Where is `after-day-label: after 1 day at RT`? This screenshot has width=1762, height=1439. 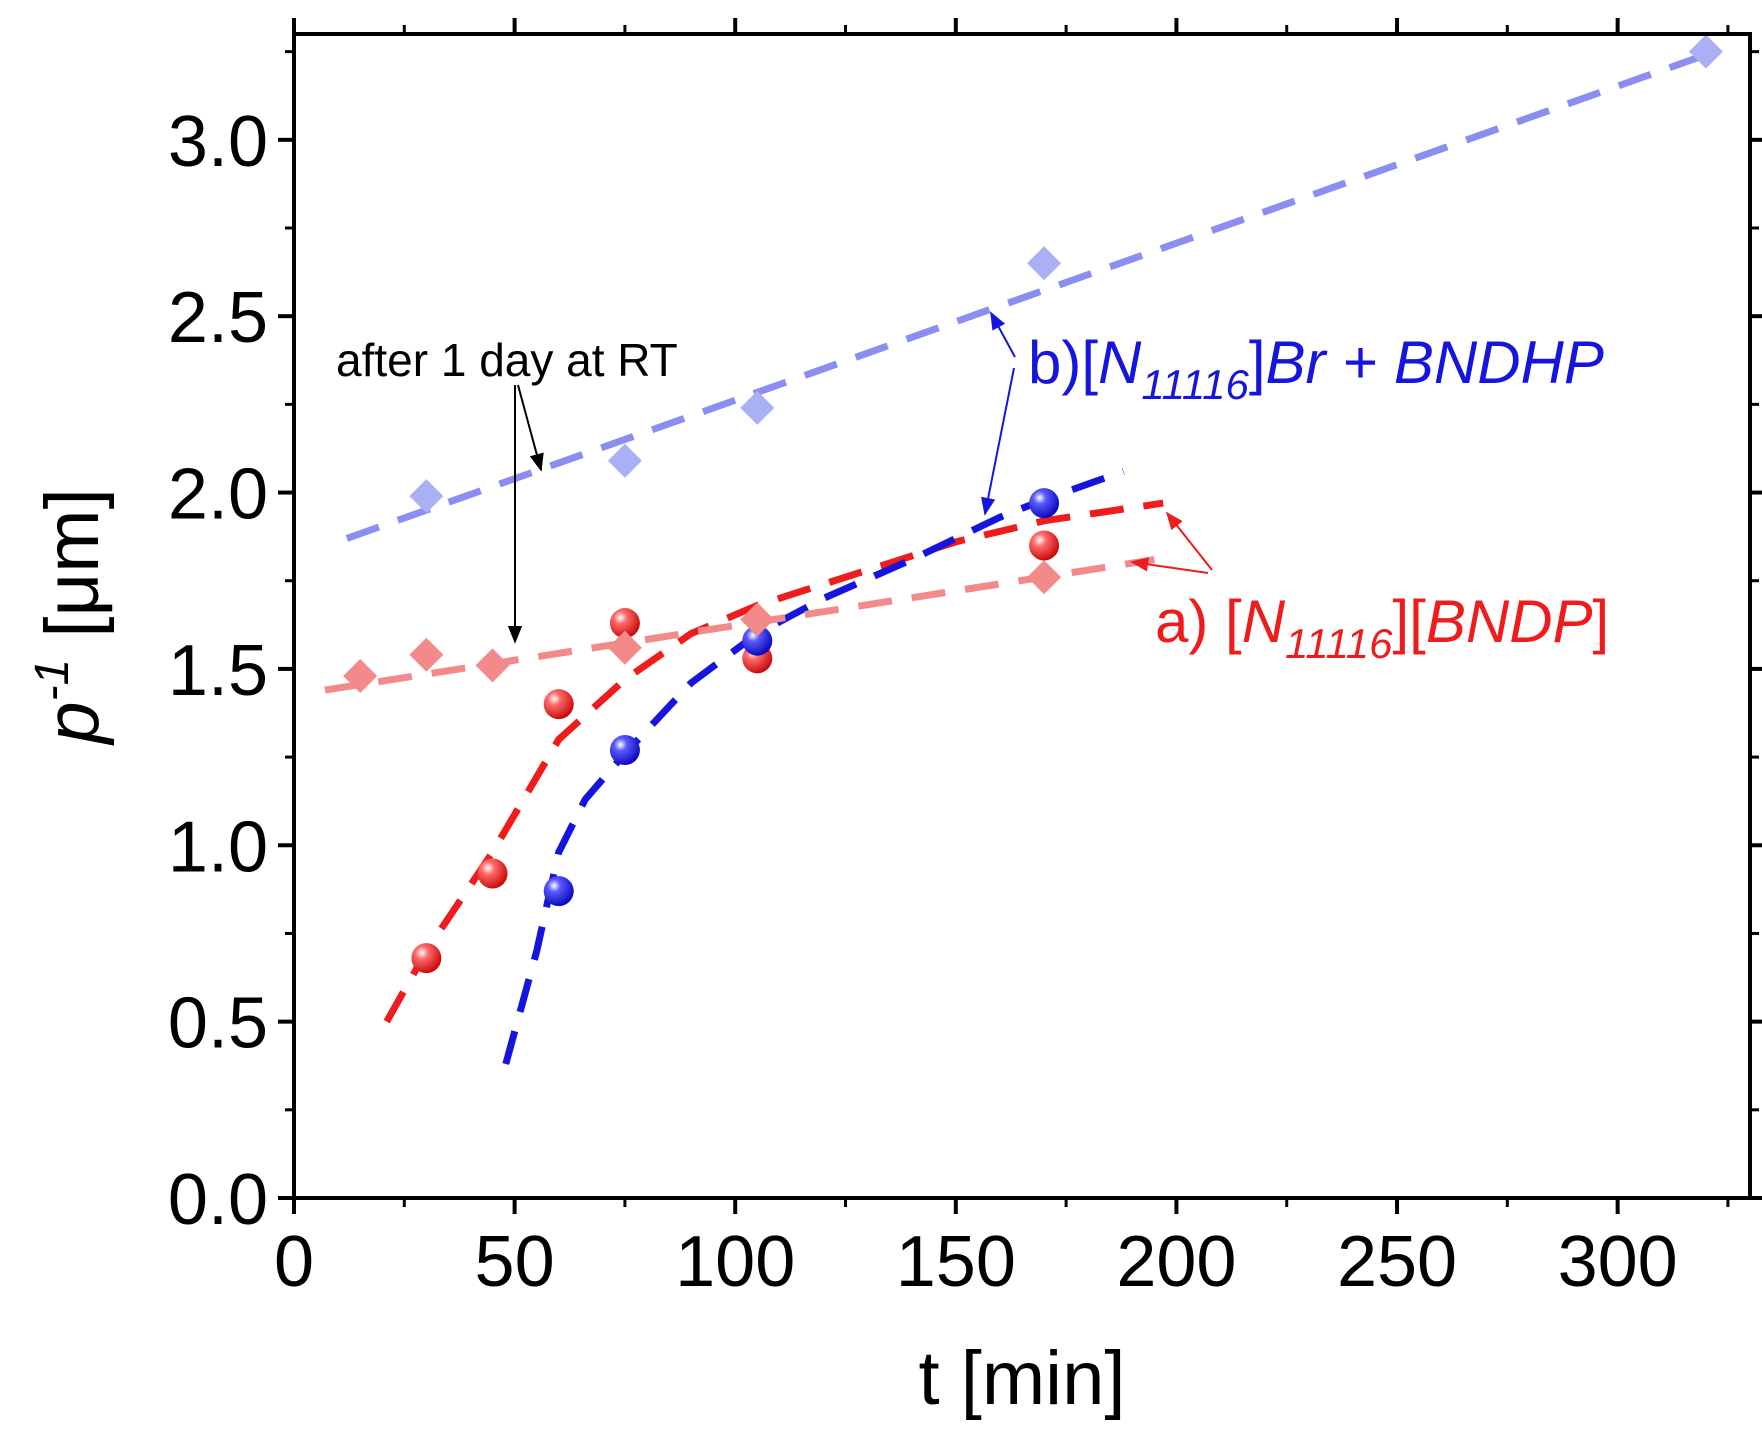
after-day-label: after 1 day at RT is located at coordinates (507, 360).